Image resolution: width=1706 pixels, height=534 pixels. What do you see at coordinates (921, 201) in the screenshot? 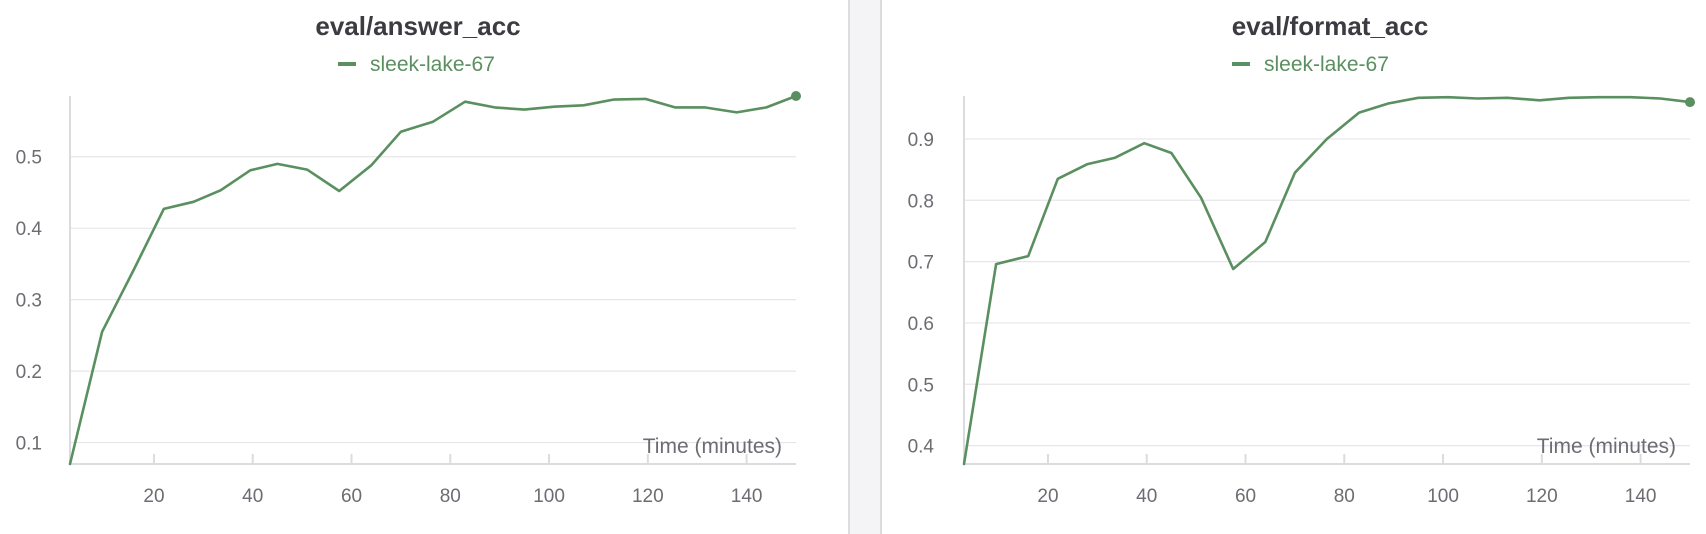
I see `y-tick-label: 0.8` at bounding box center [921, 201].